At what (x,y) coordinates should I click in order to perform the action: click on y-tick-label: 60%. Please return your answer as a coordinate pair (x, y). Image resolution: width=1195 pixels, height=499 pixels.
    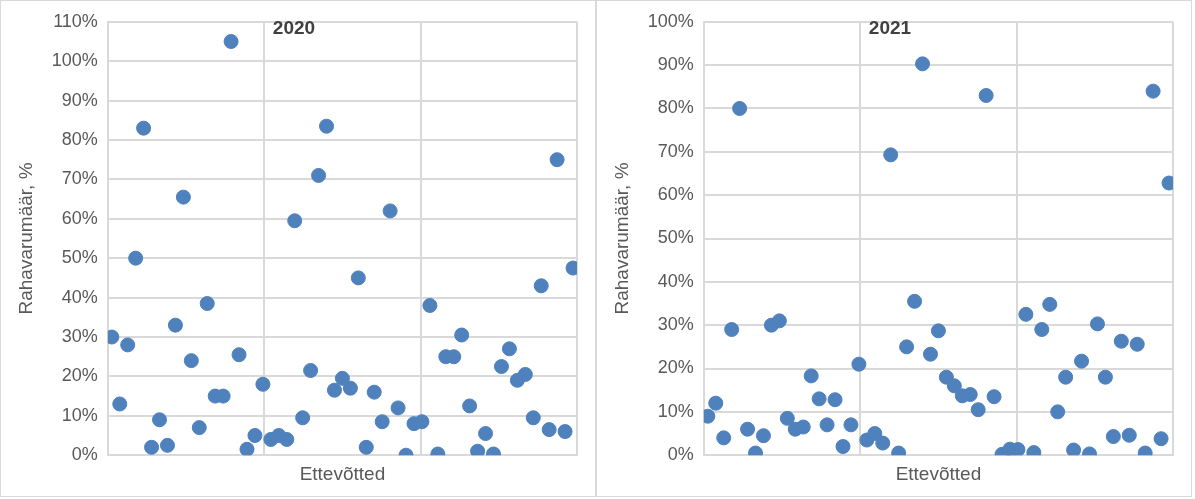
    Looking at the image, I should click on (675, 194).